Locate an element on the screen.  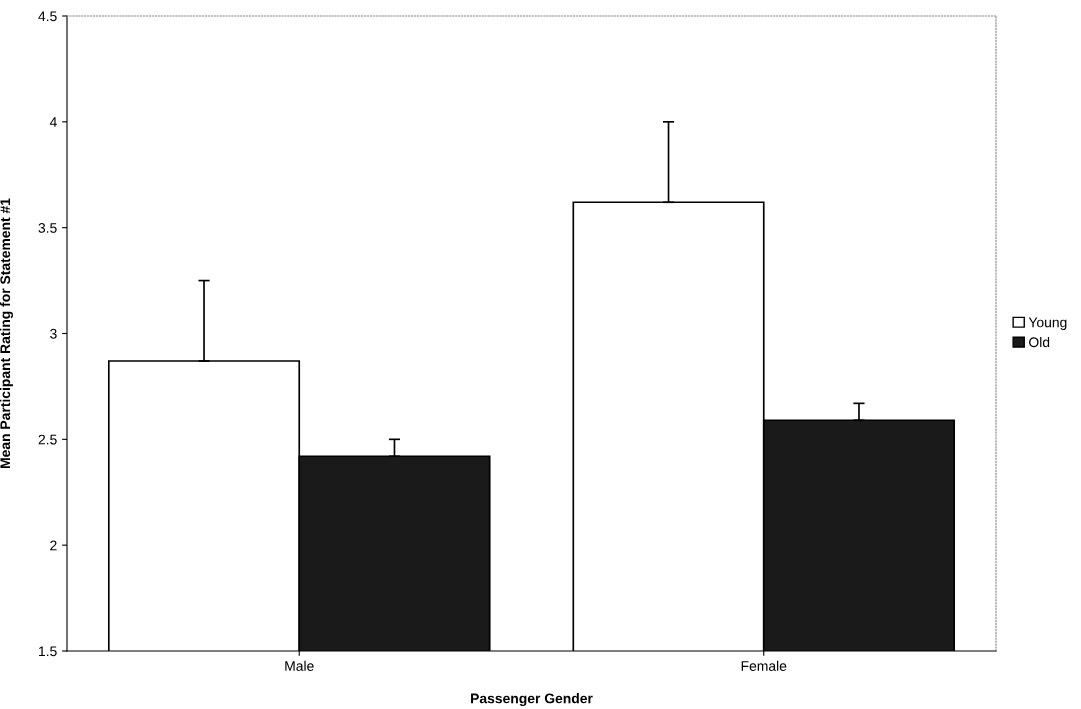
y-tick-label: 1.5 is located at coordinates (48, 651).